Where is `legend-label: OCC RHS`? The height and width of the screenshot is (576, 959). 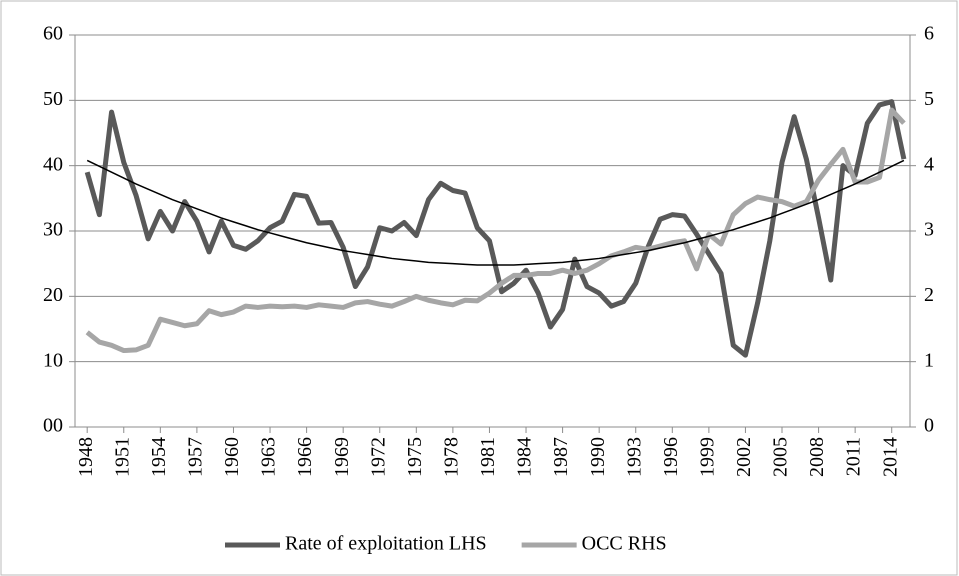 legend-label: OCC RHS is located at coordinates (624, 544).